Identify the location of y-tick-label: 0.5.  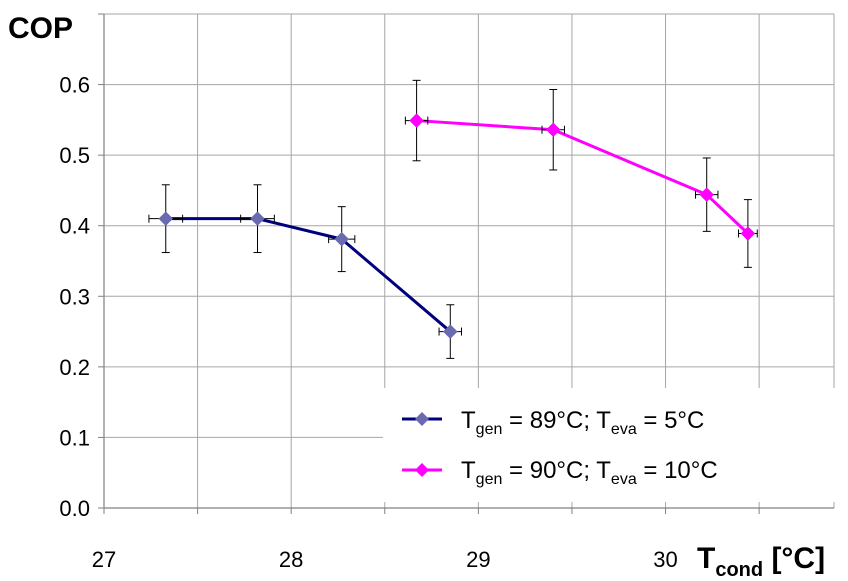
(74, 155).